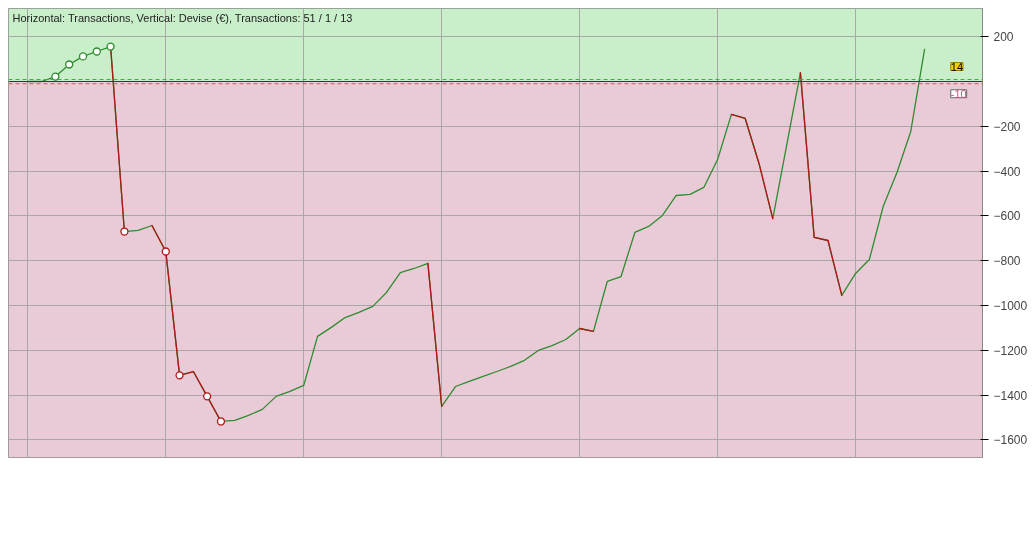 The width and height of the screenshot is (1032, 540). I want to click on y-tick-label: −1600, so click(1010, 440).